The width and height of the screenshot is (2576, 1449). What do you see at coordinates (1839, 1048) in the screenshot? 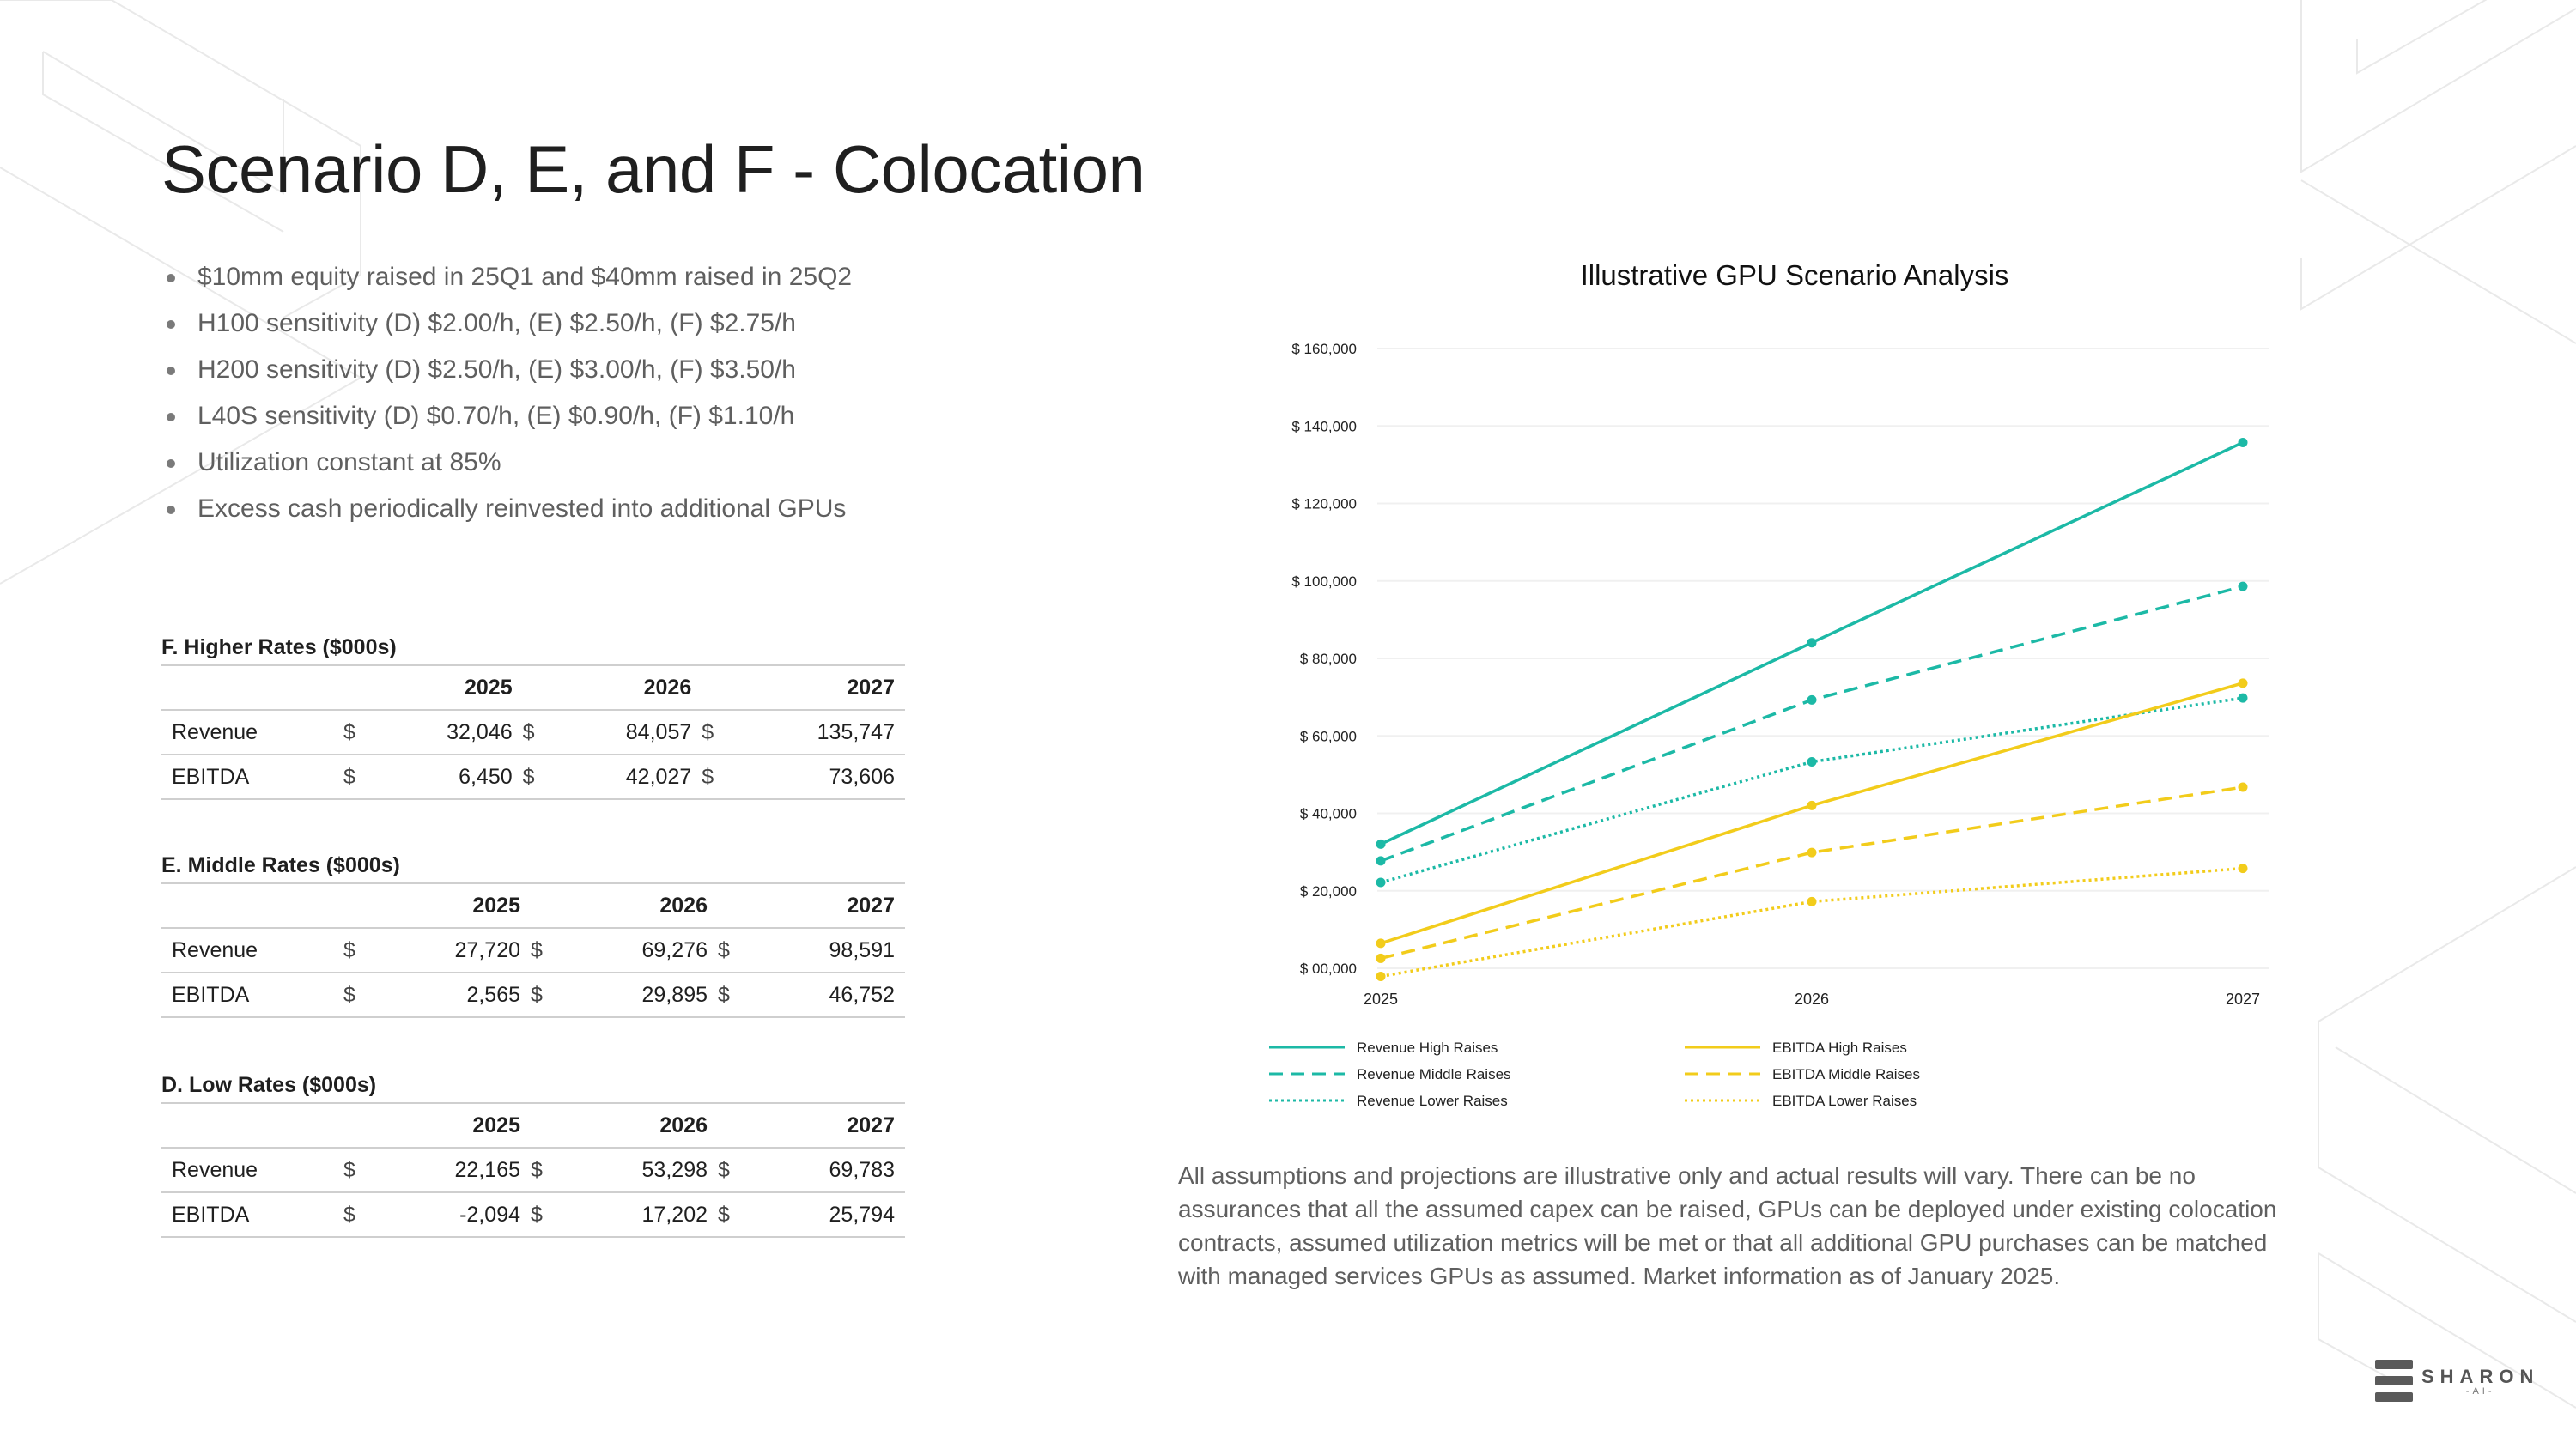
I see `legend-label: EBITDA High Raises` at bounding box center [1839, 1048].